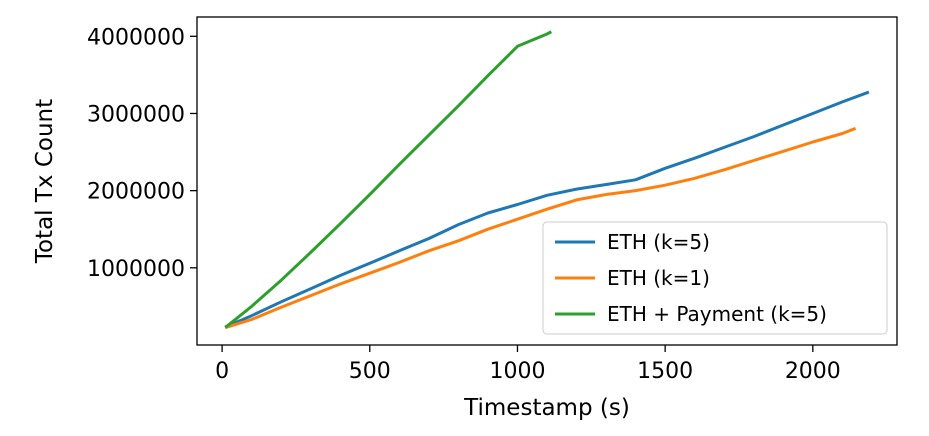  Describe the element at coordinates (517, 371) in the screenshot. I see `x-tick-label: 1000` at that location.